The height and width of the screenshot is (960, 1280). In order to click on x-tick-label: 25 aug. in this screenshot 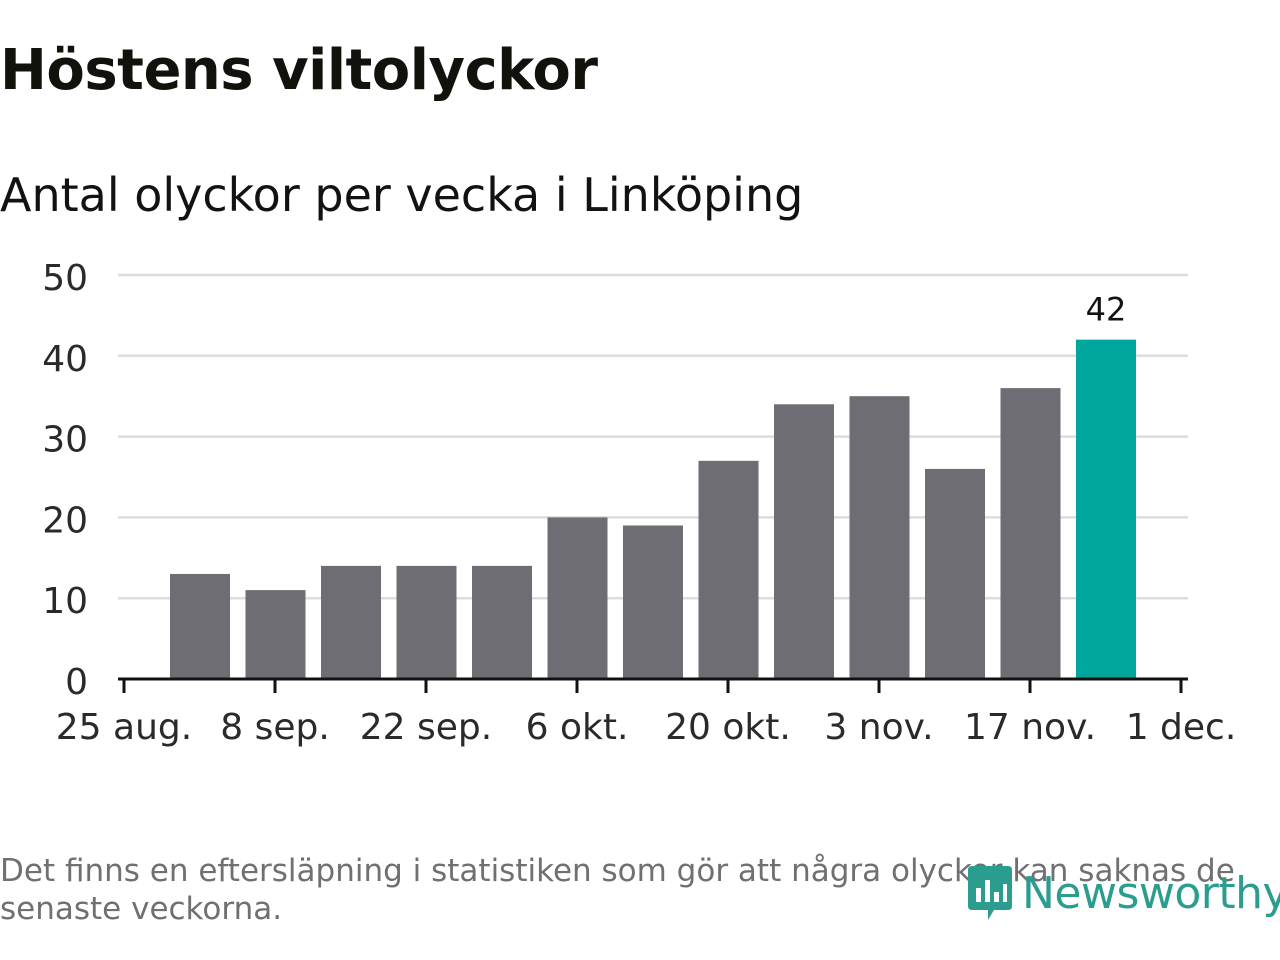, I will do `click(124, 727)`.